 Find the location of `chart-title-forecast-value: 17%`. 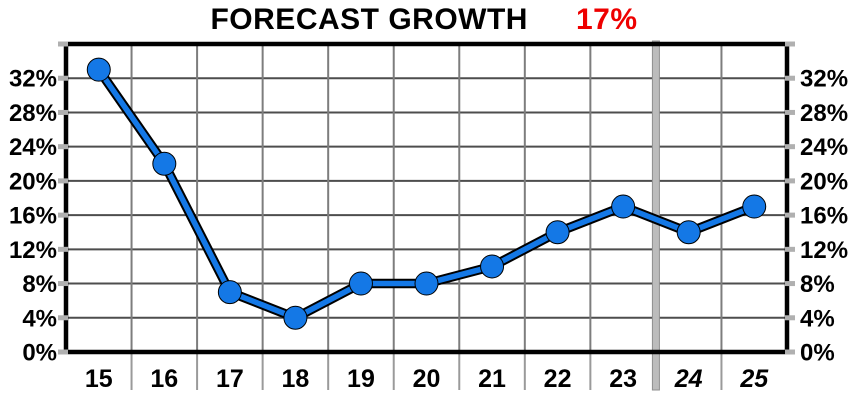

chart-title-forecast-value: 17% is located at coordinates (606, 19).